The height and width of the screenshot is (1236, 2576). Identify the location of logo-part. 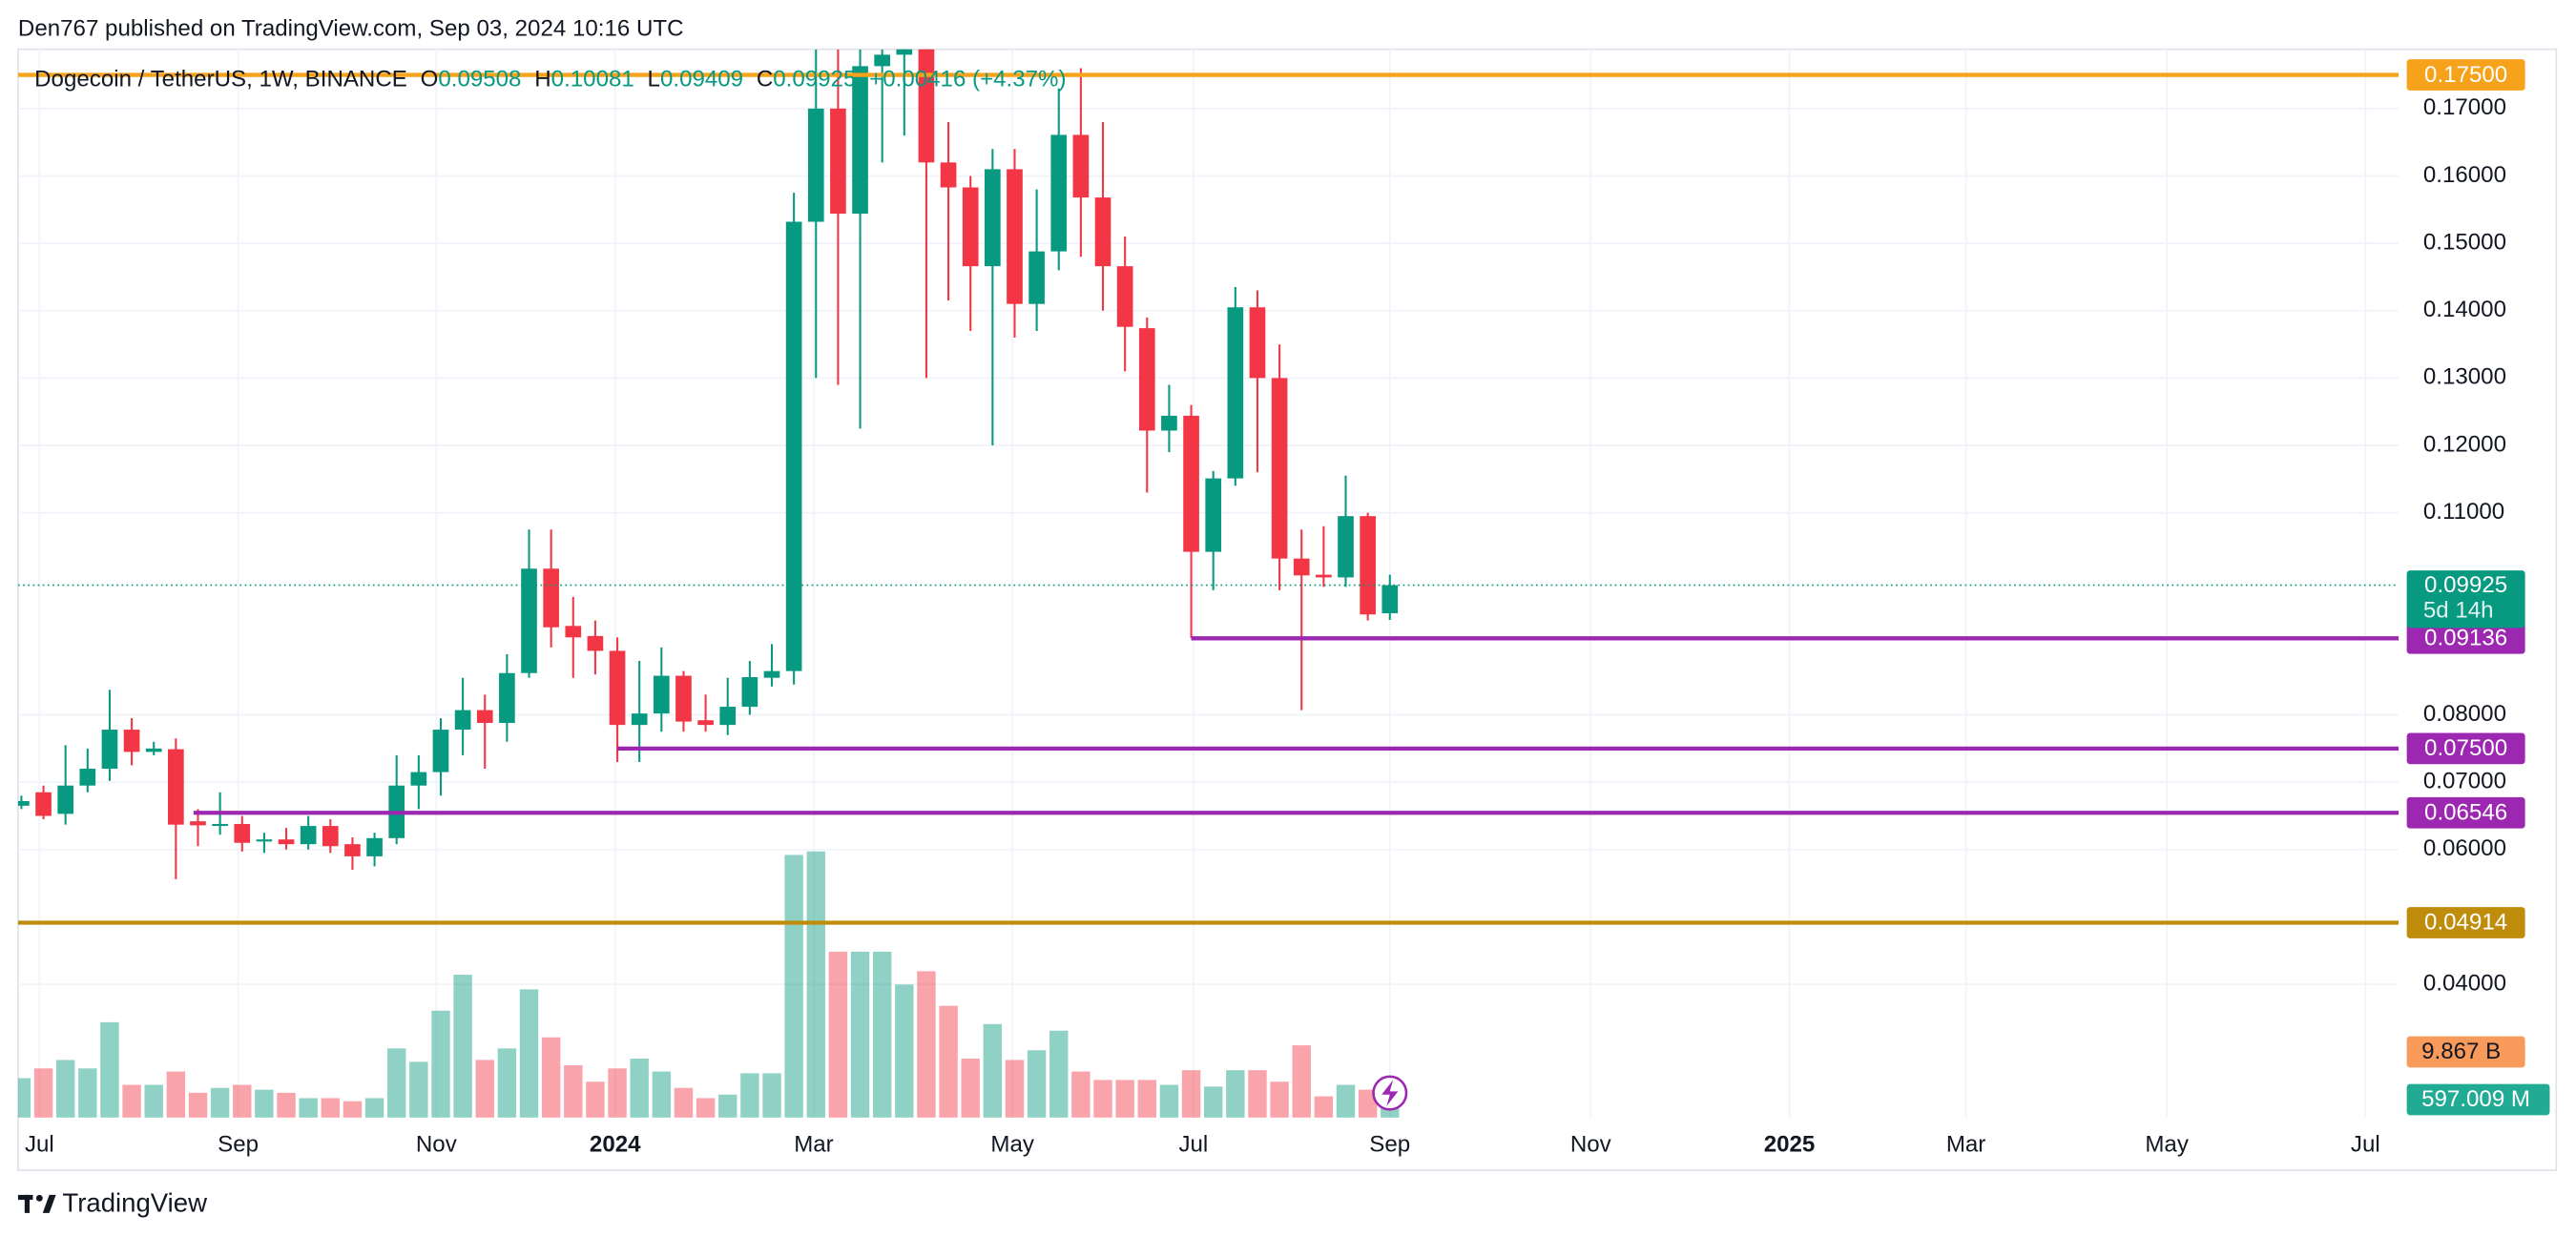
(27, 1203).